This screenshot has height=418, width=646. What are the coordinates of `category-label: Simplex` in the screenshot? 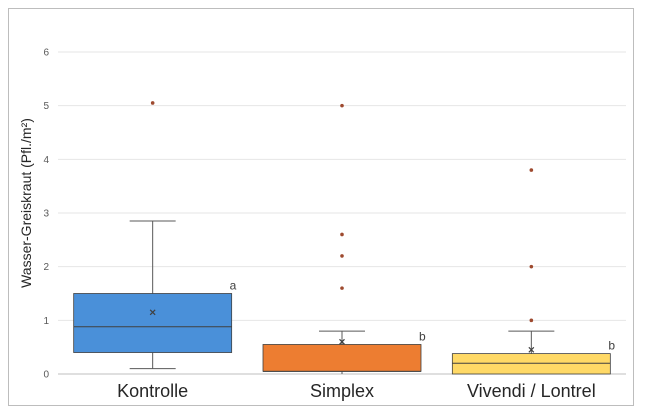 It's located at (342, 391).